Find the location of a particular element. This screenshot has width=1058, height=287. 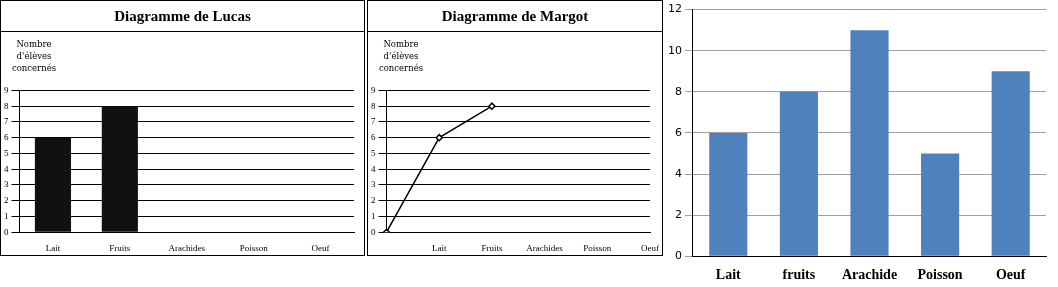

chart-title: Diagramme de Lucas is located at coordinates (182, 16).